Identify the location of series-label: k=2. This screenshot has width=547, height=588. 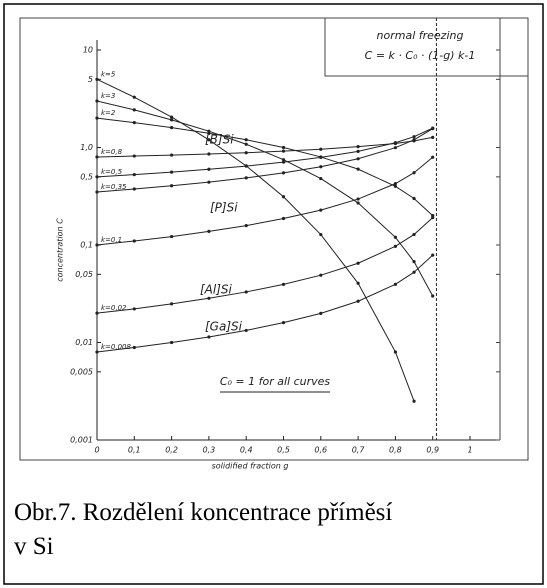
(108, 113).